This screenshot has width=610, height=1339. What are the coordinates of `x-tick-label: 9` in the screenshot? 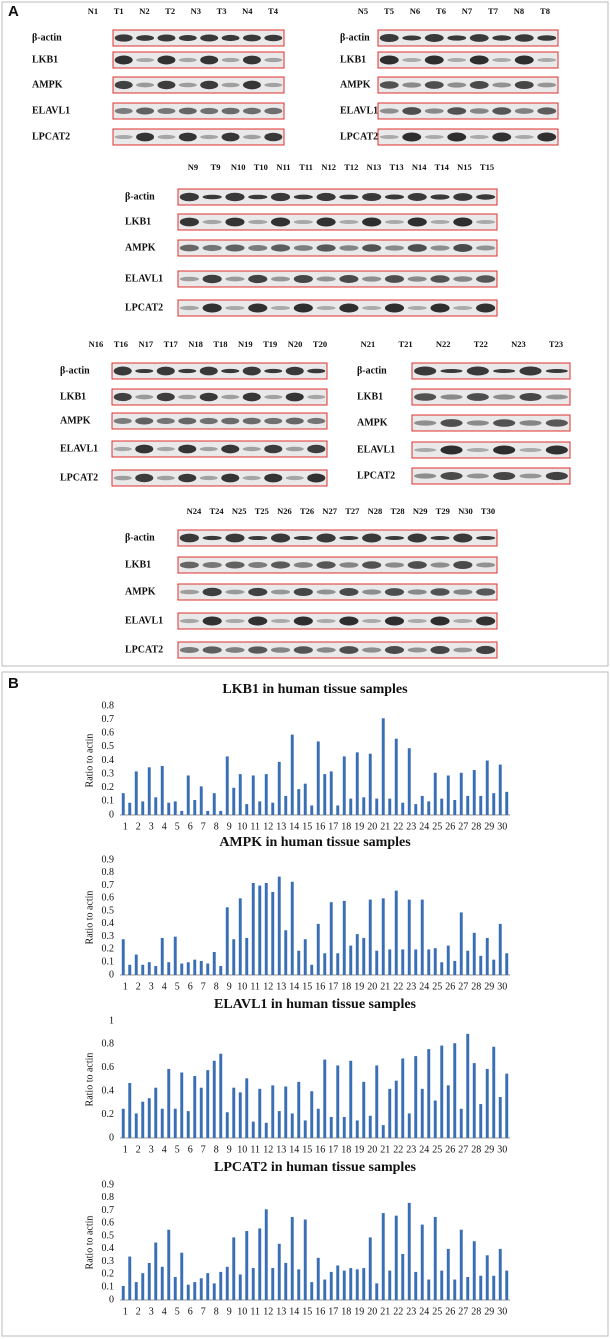 It's located at (229, 986).